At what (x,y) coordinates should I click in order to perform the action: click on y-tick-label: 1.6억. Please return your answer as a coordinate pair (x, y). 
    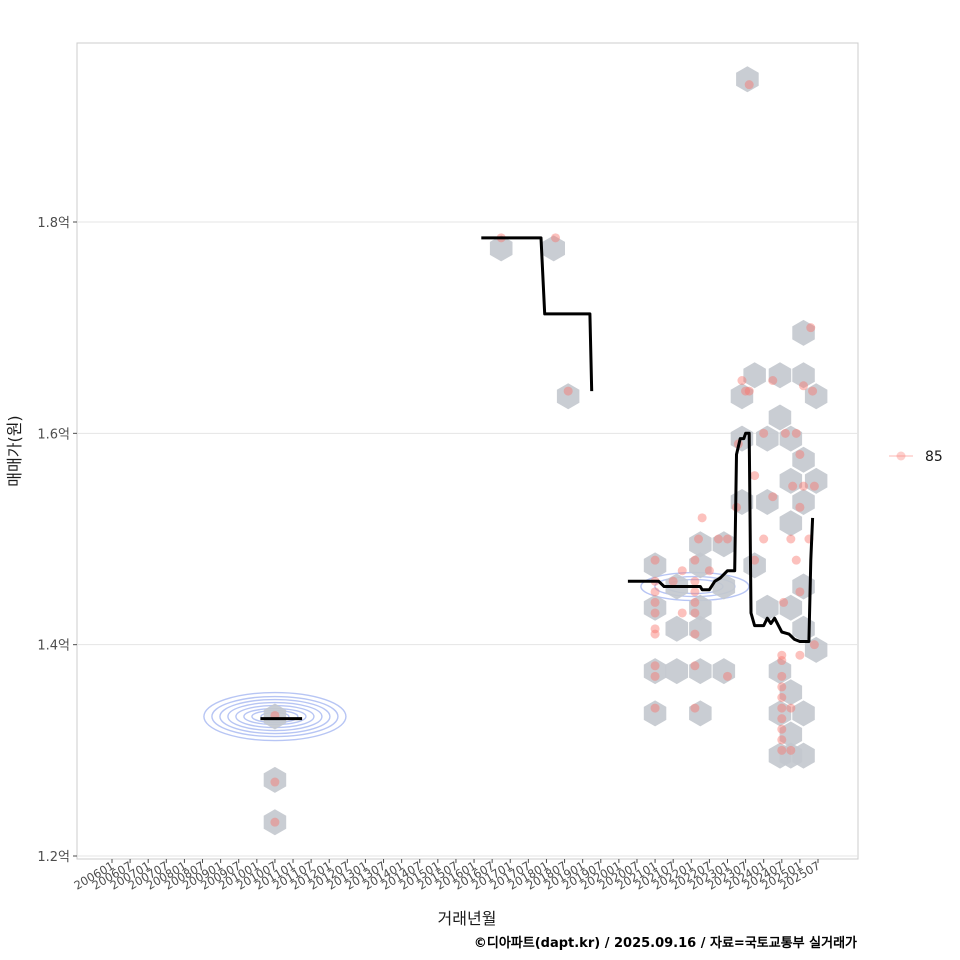
    Looking at the image, I should click on (53, 434).